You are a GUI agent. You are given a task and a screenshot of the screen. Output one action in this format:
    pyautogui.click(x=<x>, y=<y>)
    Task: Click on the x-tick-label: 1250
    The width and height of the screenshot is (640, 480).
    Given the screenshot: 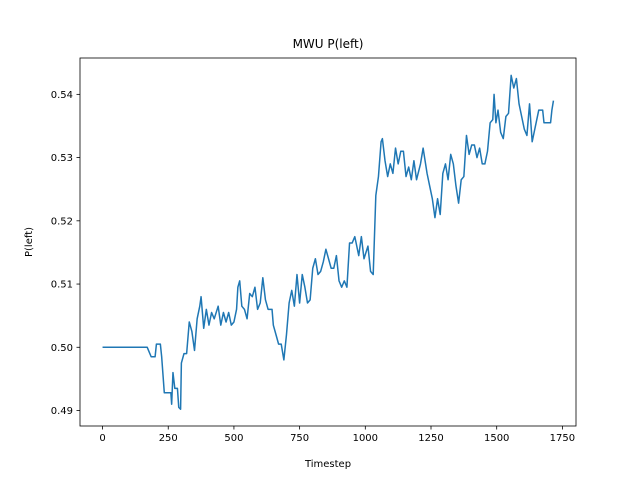 What is the action you would take?
    pyautogui.click(x=430, y=438)
    